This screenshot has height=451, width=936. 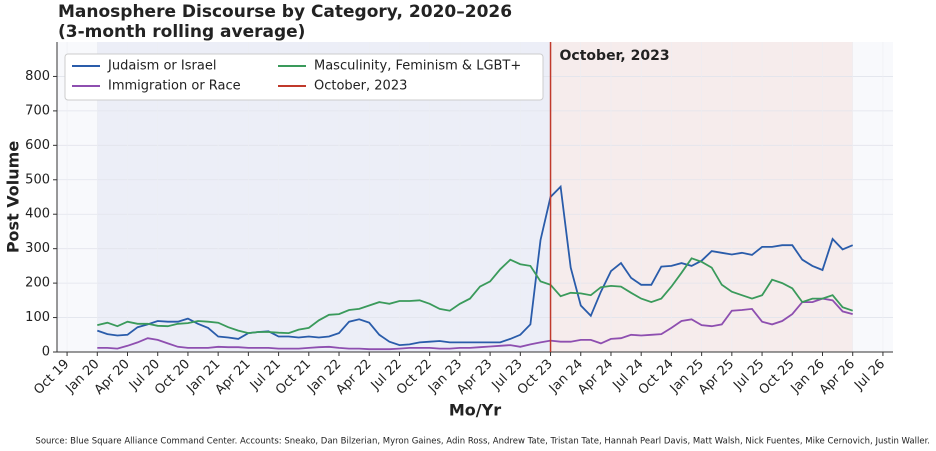 I want to click on chart-subtitle: (3-month rolling average), so click(x=181, y=32).